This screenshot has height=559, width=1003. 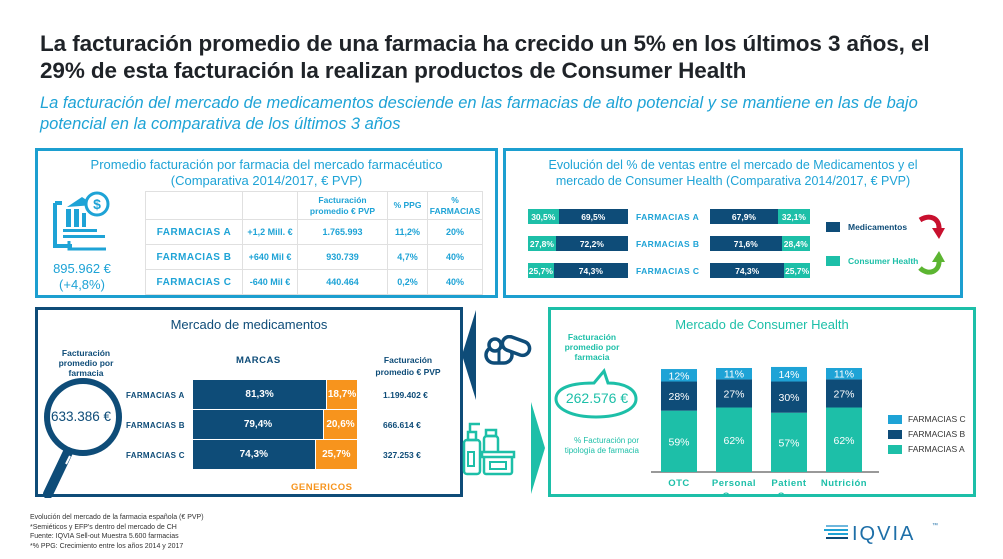 I want to click on genericos-label: GENERICOS, so click(x=322, y=487).